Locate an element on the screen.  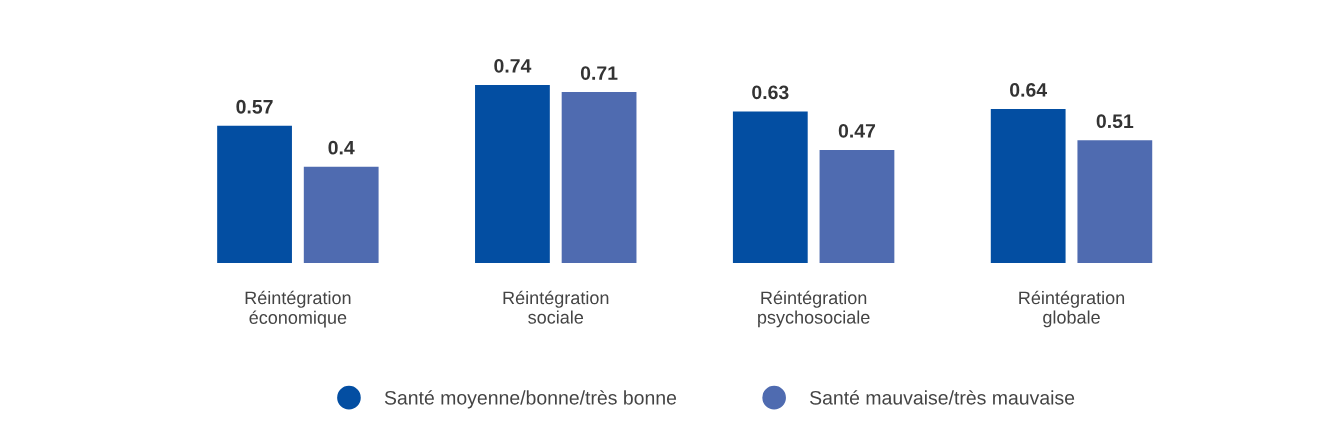
data-label: 0.71 is located at coordinates (599, 73).